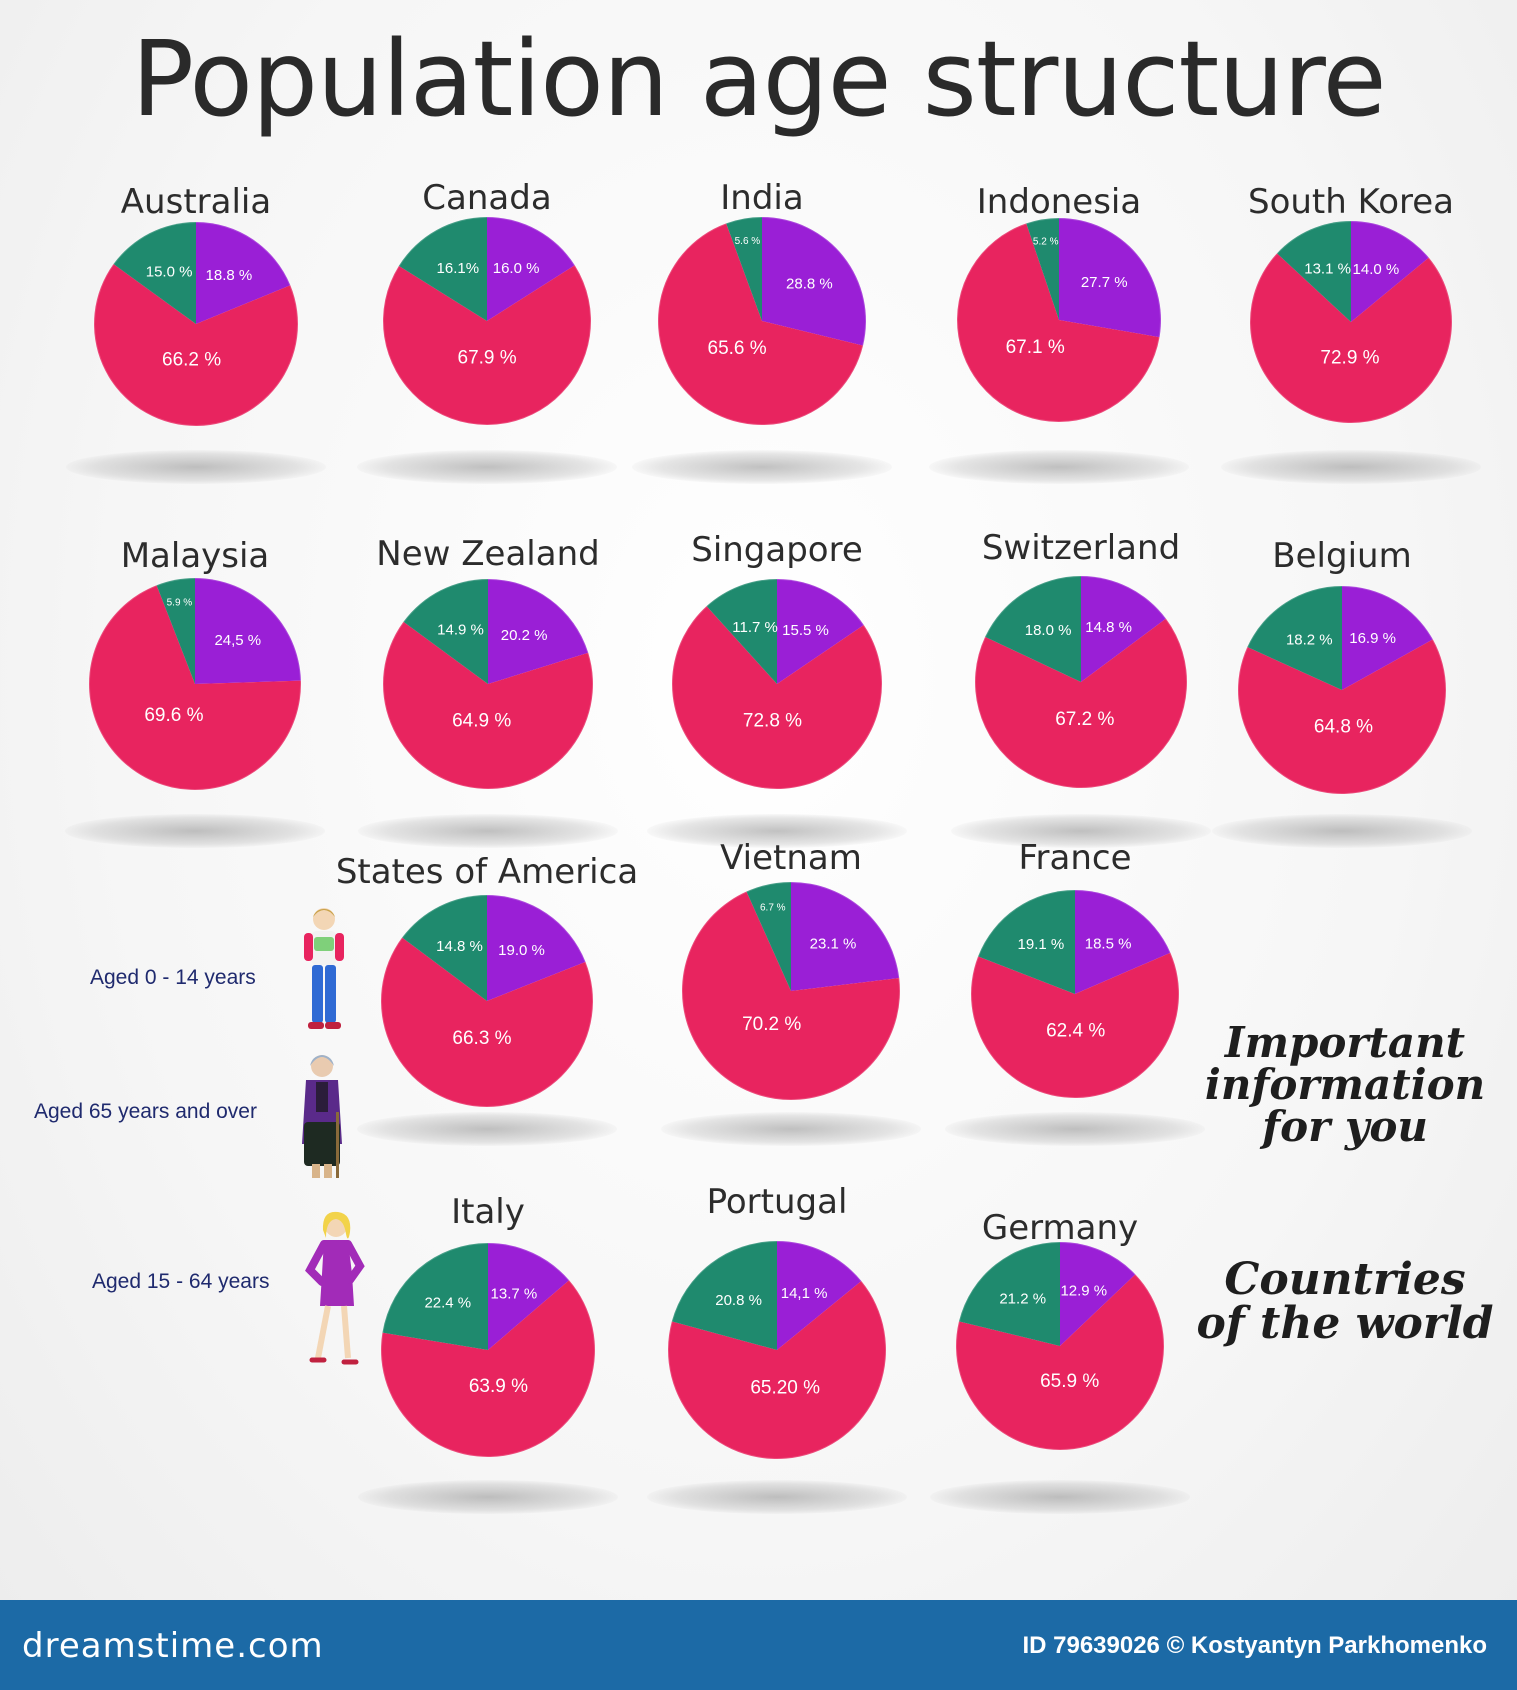 The image size is (1517, 1690). What do you see at coordinates (487, 872) in the screenshot?
I see `country-name-states-of-america: States of America` at bounding box center [487, 872].